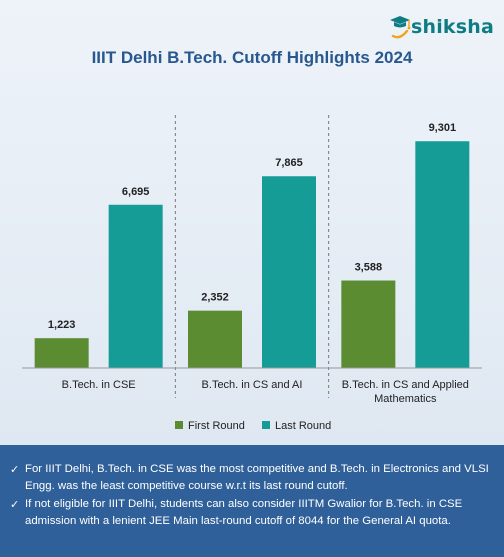 This screenshot has height=557, width=504. What do you see at coordinates (400, 27) in the screenshot?
I see `graduation-cap-icon` at bounding box center [400, 27].